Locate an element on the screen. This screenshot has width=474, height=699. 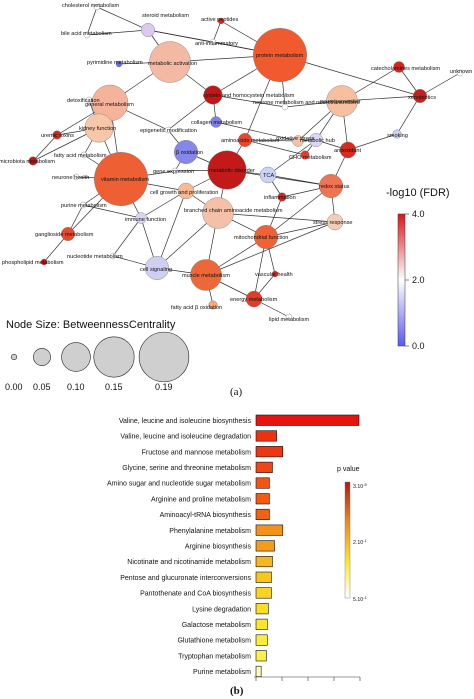
node-betaox is located at coordinates (186, 152).